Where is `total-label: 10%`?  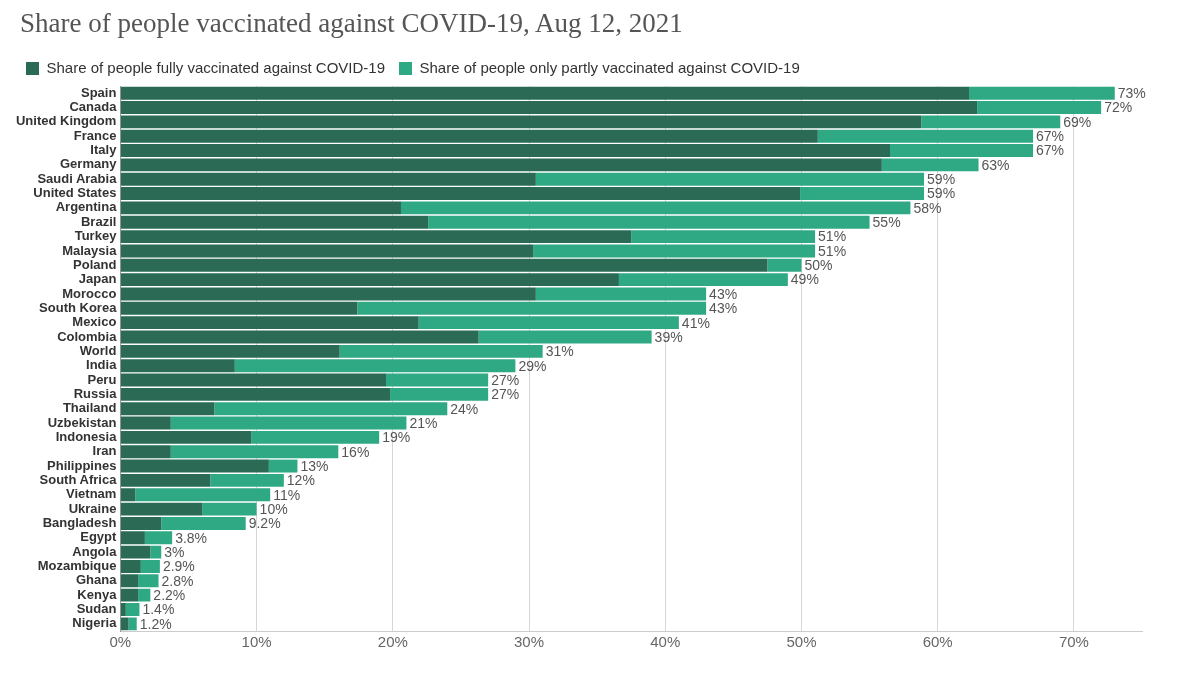
total-label: 10% is located at coordinates (273, 508).